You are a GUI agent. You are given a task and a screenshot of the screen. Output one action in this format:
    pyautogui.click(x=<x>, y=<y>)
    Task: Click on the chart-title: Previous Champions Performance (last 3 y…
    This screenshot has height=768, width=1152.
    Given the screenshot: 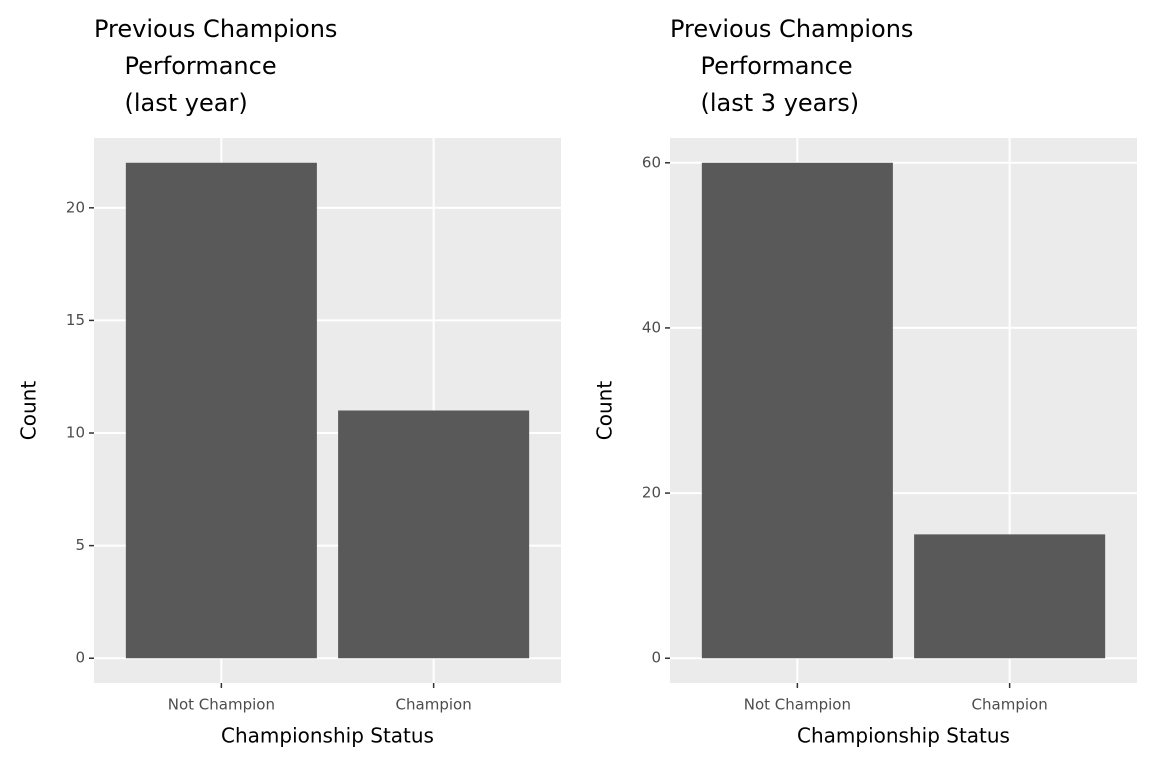 What is the action you would take?
    pyautogui.click(x=791, y=66)
    